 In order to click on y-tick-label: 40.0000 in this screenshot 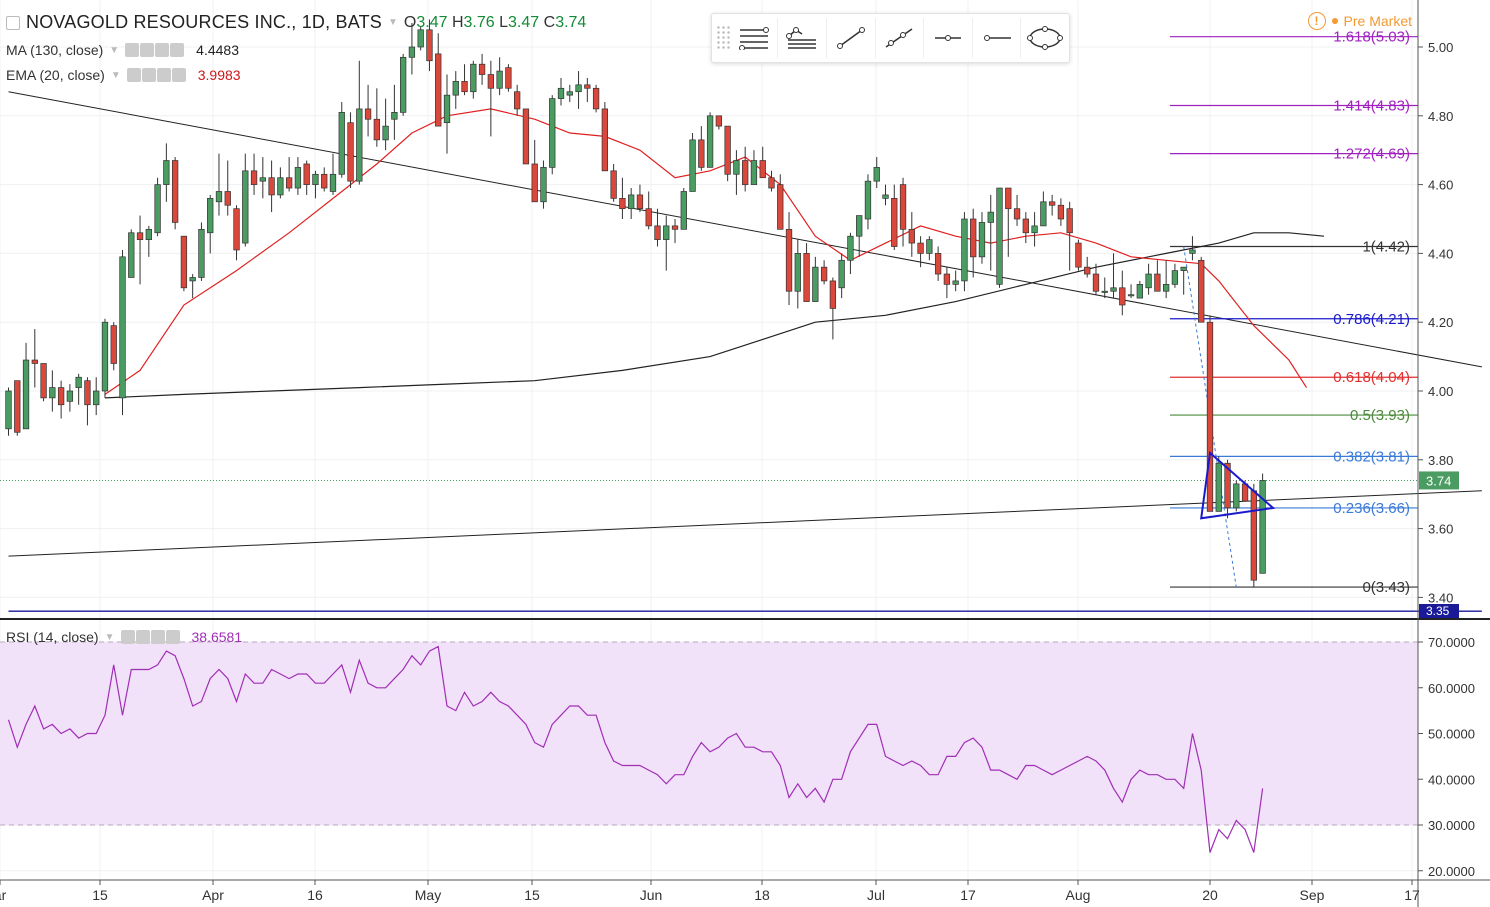, I will do `click(1451, 779)`.